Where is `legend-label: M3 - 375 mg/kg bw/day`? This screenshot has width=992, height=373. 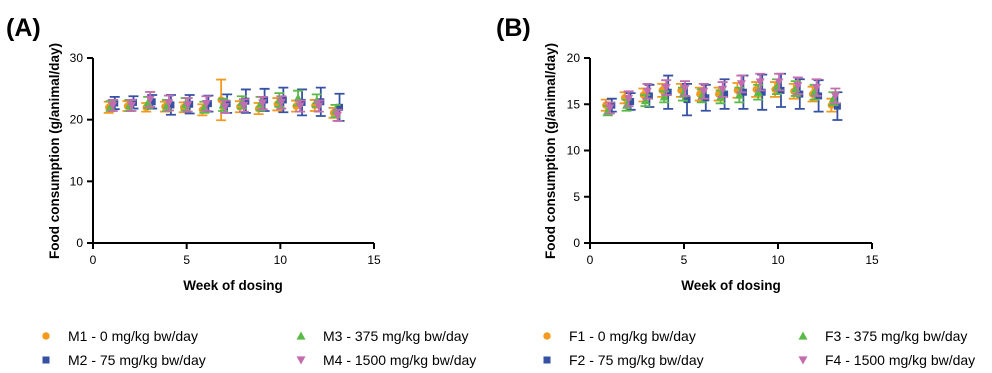
legend-label: M3 - 375 mg/kg bw/day is located at coordinates (396, 336).